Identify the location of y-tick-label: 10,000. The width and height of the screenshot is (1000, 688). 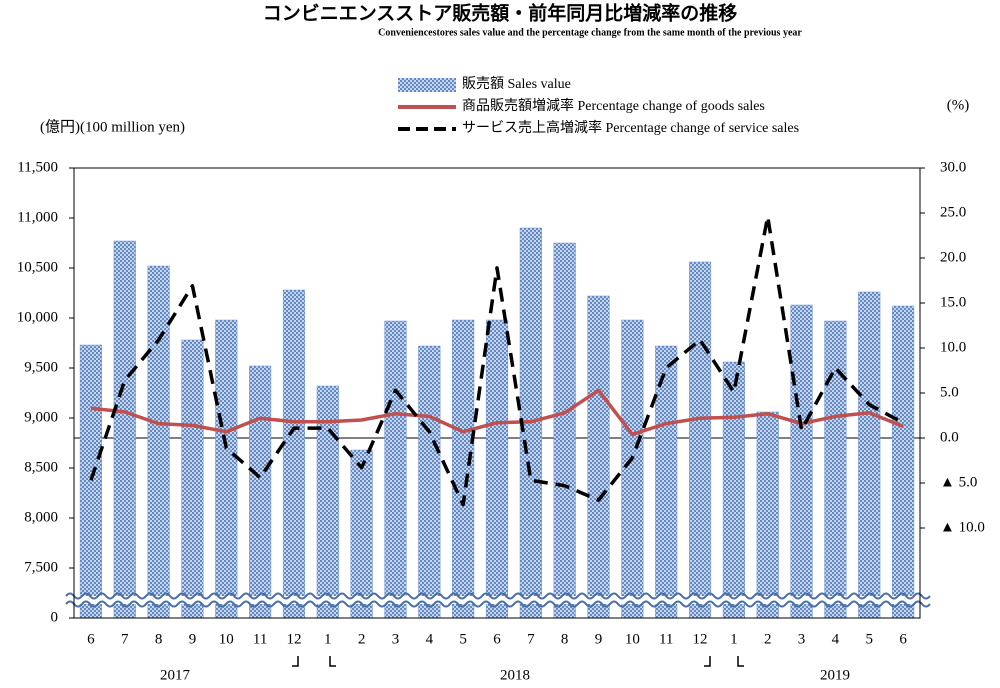
(37, 317).